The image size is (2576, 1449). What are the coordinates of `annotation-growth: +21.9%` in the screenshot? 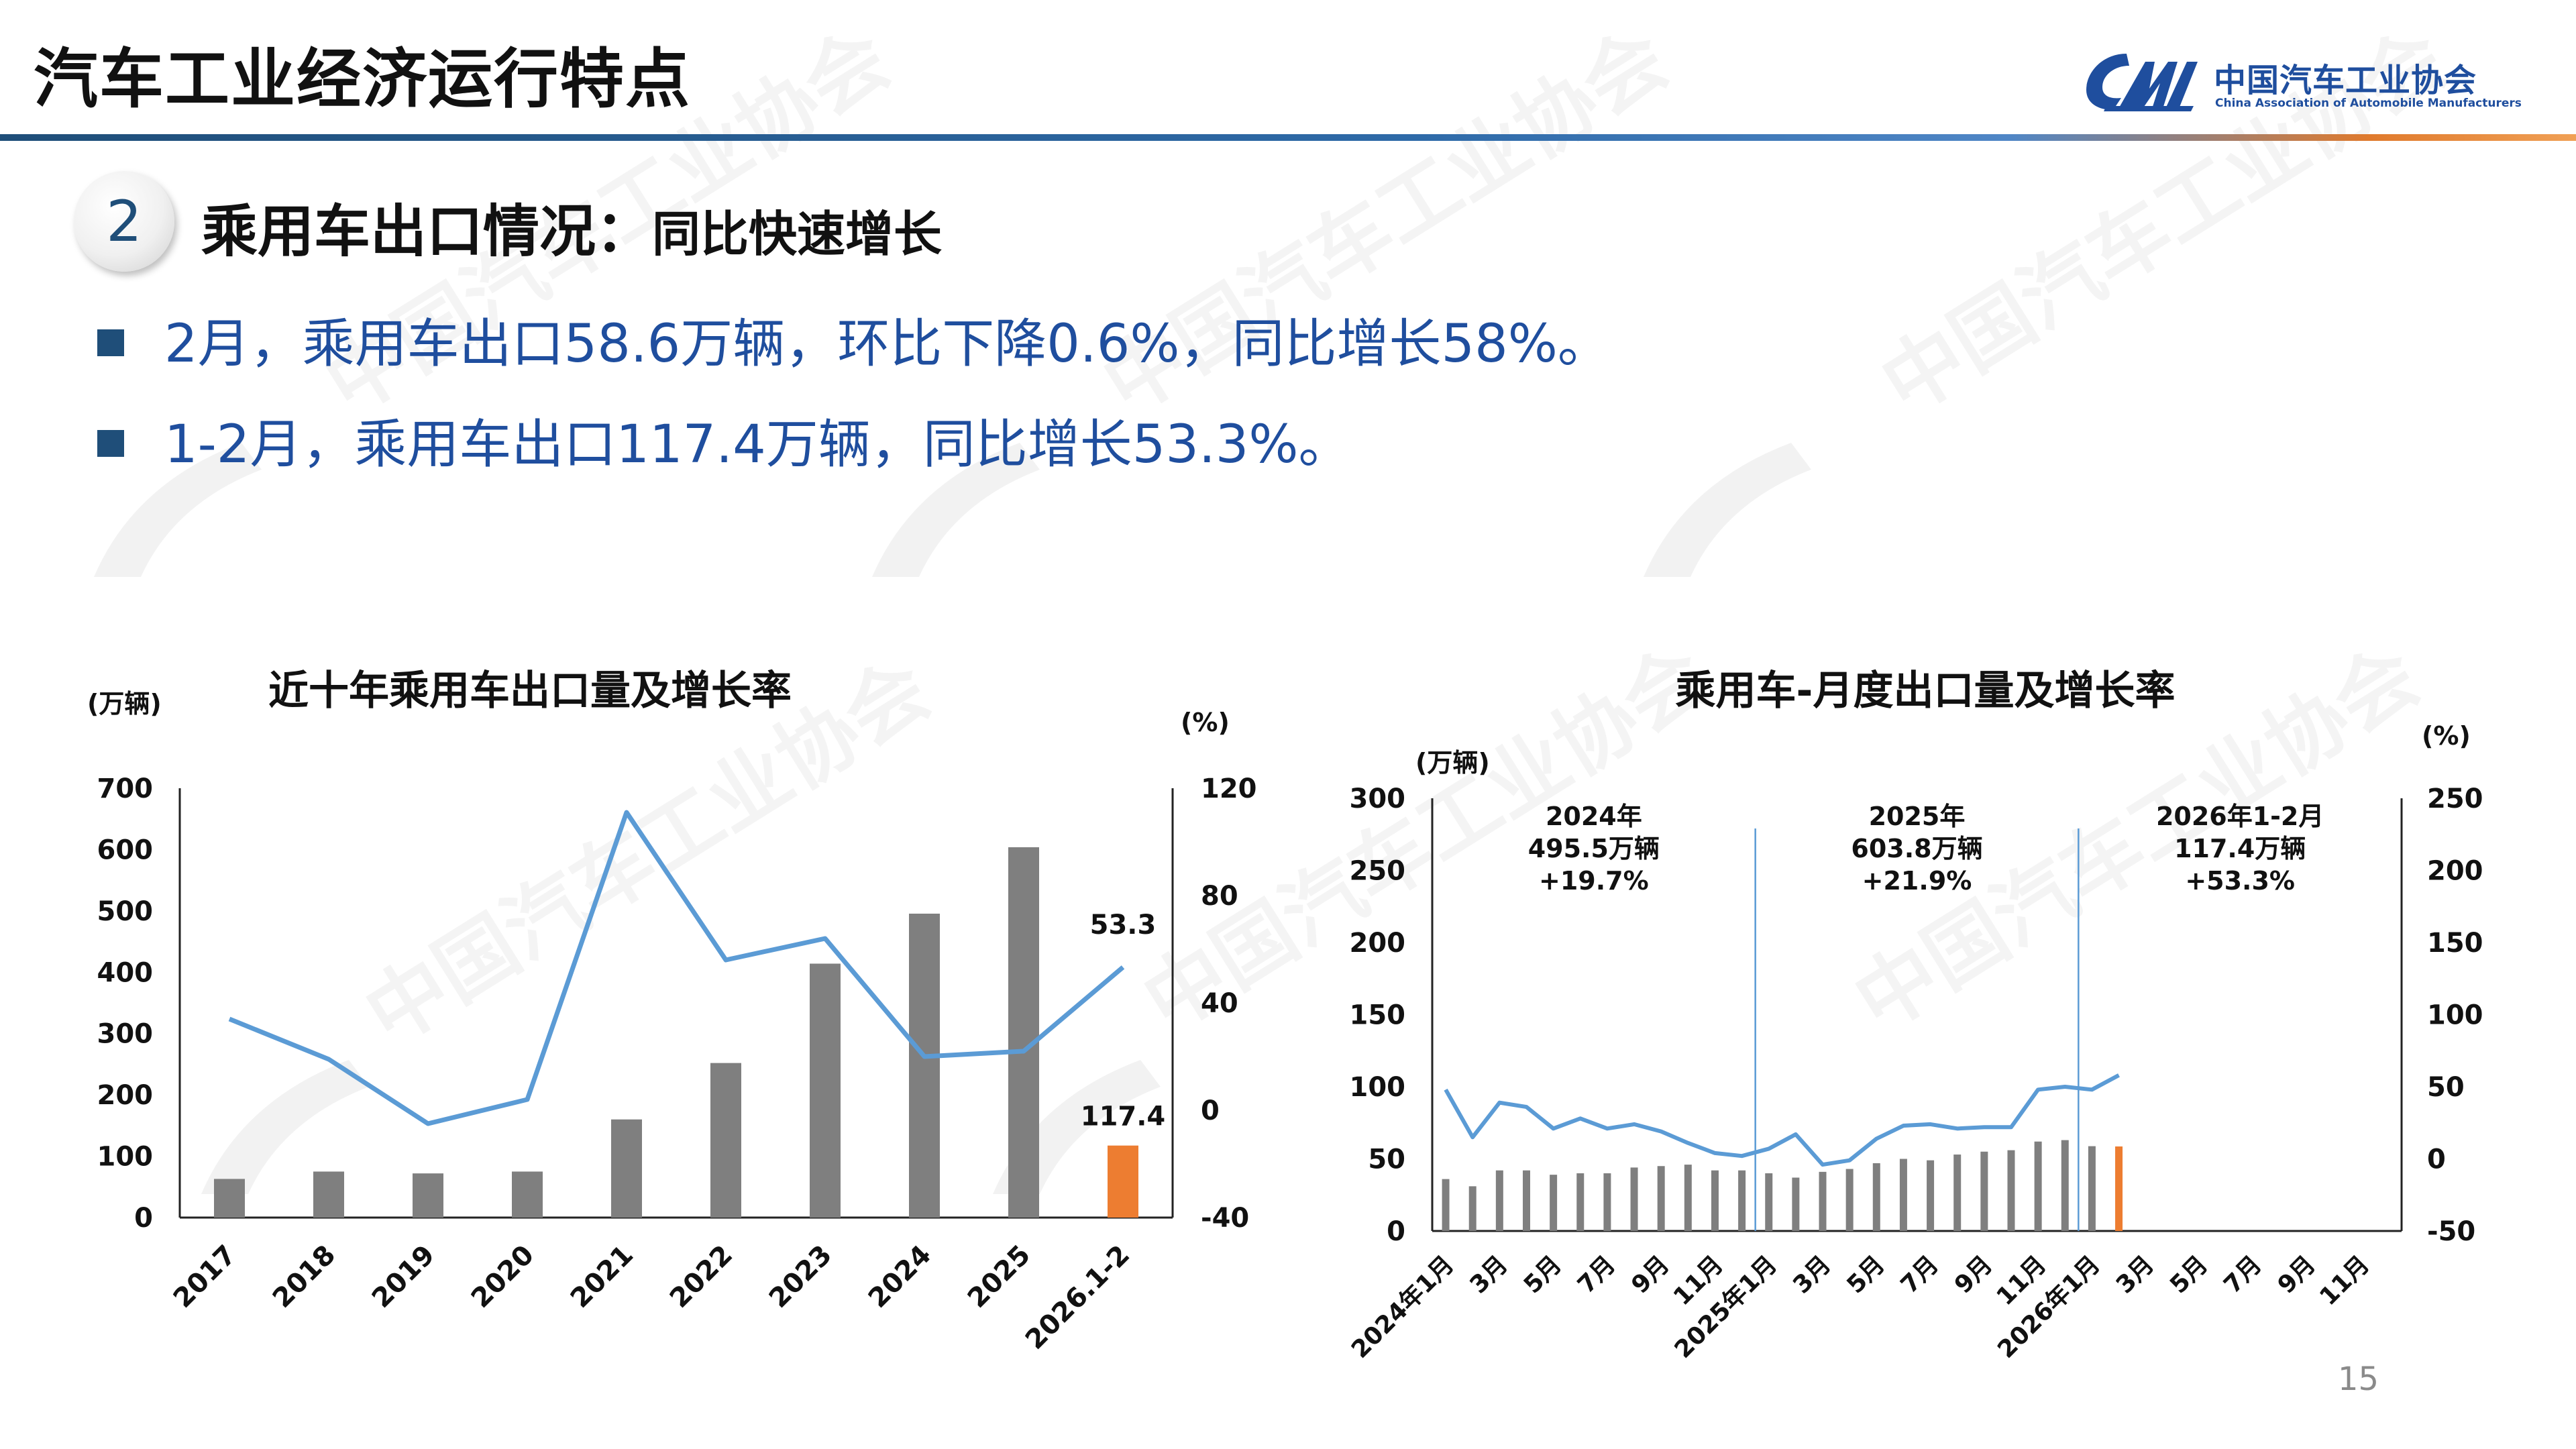 It's located at (1917, 881).